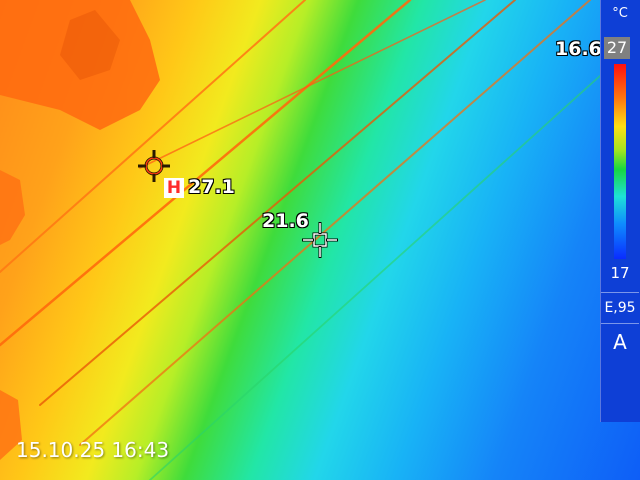  Describe the element at coordinates (617, 48) in the screenshot. I see `scale-max-value: 27` at that location.